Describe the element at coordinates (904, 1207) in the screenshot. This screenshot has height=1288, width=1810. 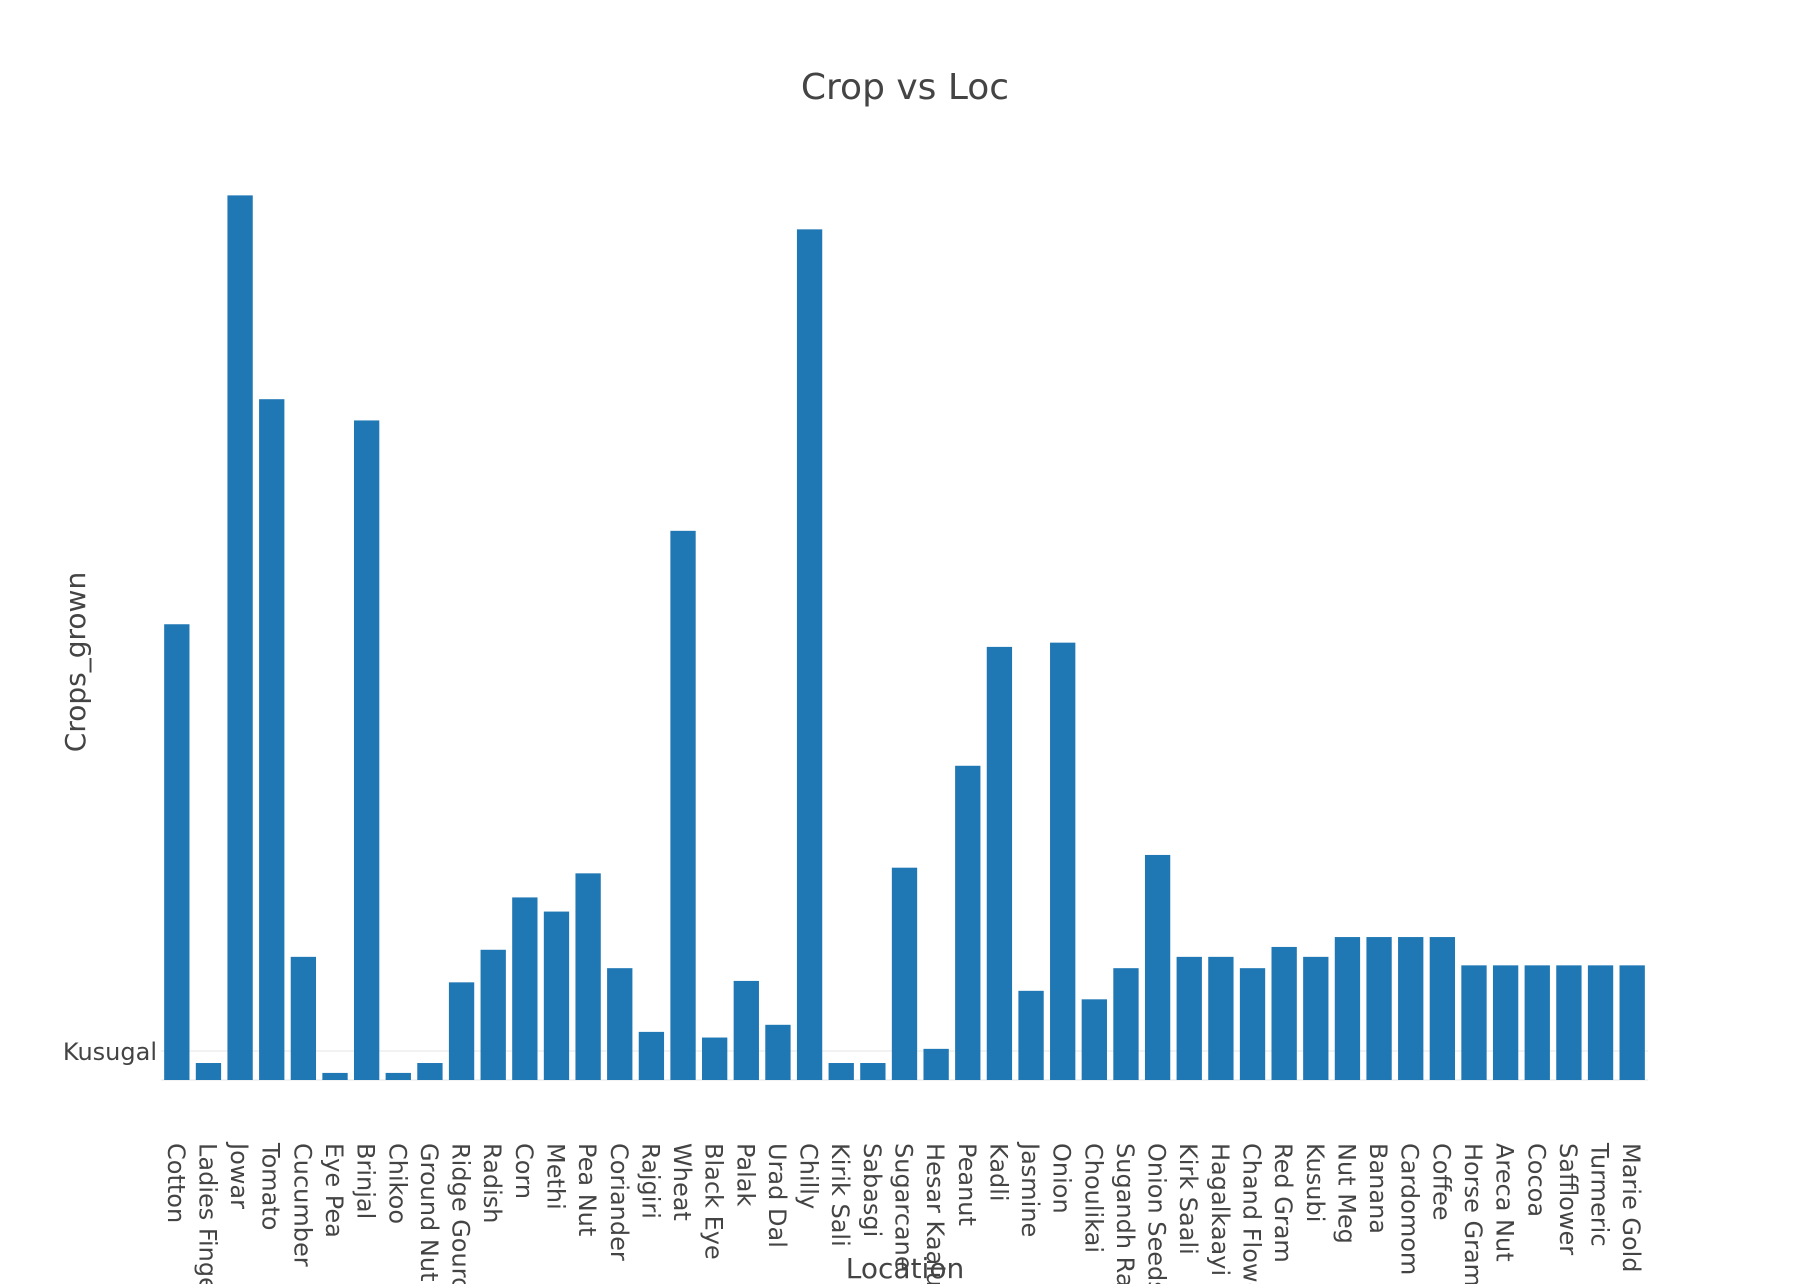
I see `x-tick-label: Sugarcane` at that location.